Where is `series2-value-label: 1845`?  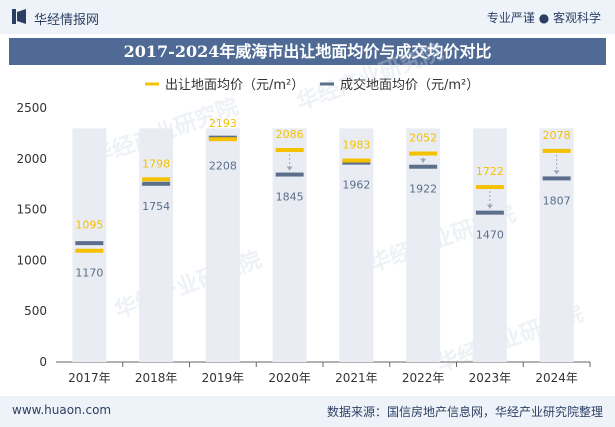
series2-value-label: 1845 is located at coordinates (290, 197).